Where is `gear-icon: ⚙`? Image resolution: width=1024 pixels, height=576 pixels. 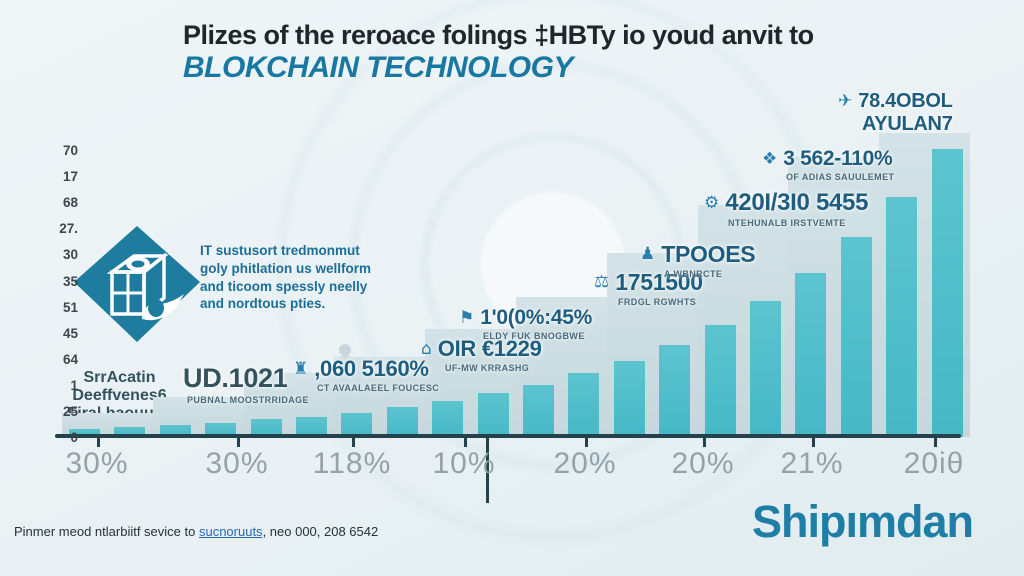
gear-icon: ⚙ is located at coordinates (712, 202).